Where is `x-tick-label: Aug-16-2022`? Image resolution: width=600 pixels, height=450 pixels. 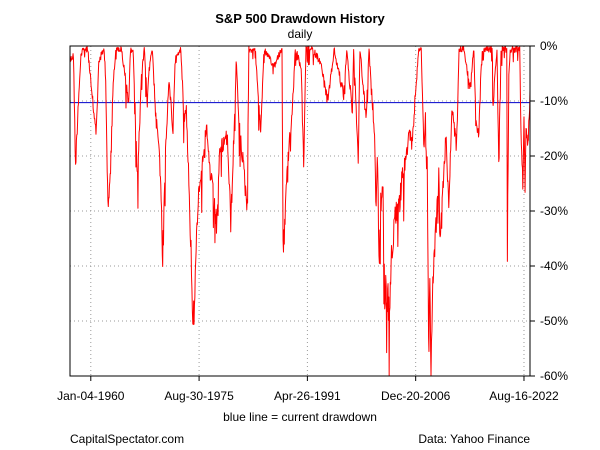
x-tick-label: Aug-16-2022 is located at coordinates (524, 396).